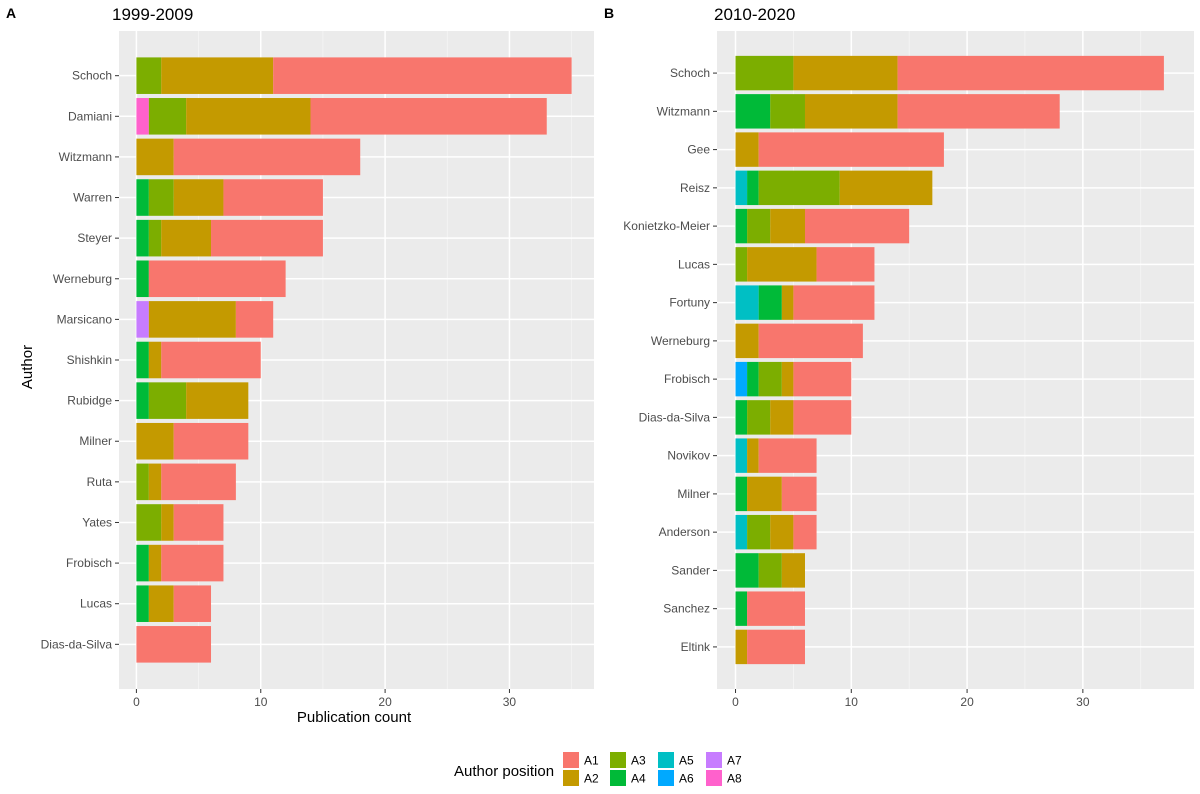 This screenshot has width=1200, height=794. Describe the element at coordinates (683, 111) in the screenshot. I see `panel-b-y-tick-label: Witzmann` at that location.